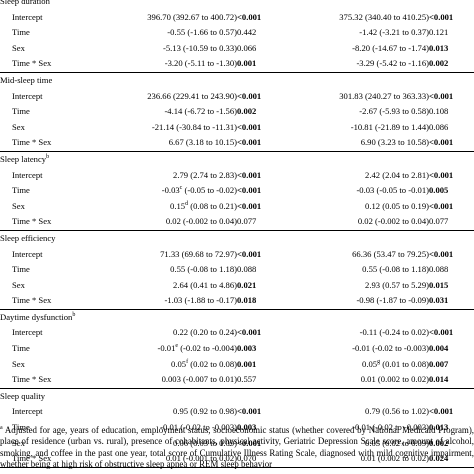 This screenshot has width=474, height=474. I want to click on ci1-superscript: e, so click(177, 346).